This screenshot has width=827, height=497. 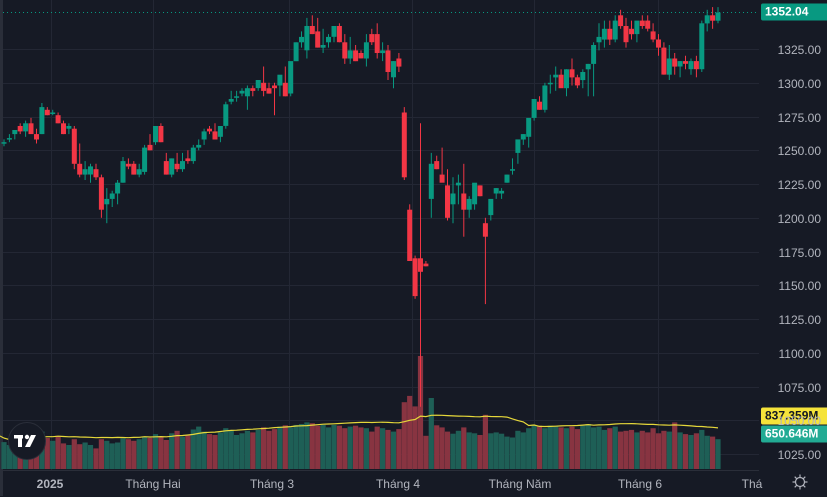 I want to click on price-tick-label: 1250.00, so click(x=799, y=150).